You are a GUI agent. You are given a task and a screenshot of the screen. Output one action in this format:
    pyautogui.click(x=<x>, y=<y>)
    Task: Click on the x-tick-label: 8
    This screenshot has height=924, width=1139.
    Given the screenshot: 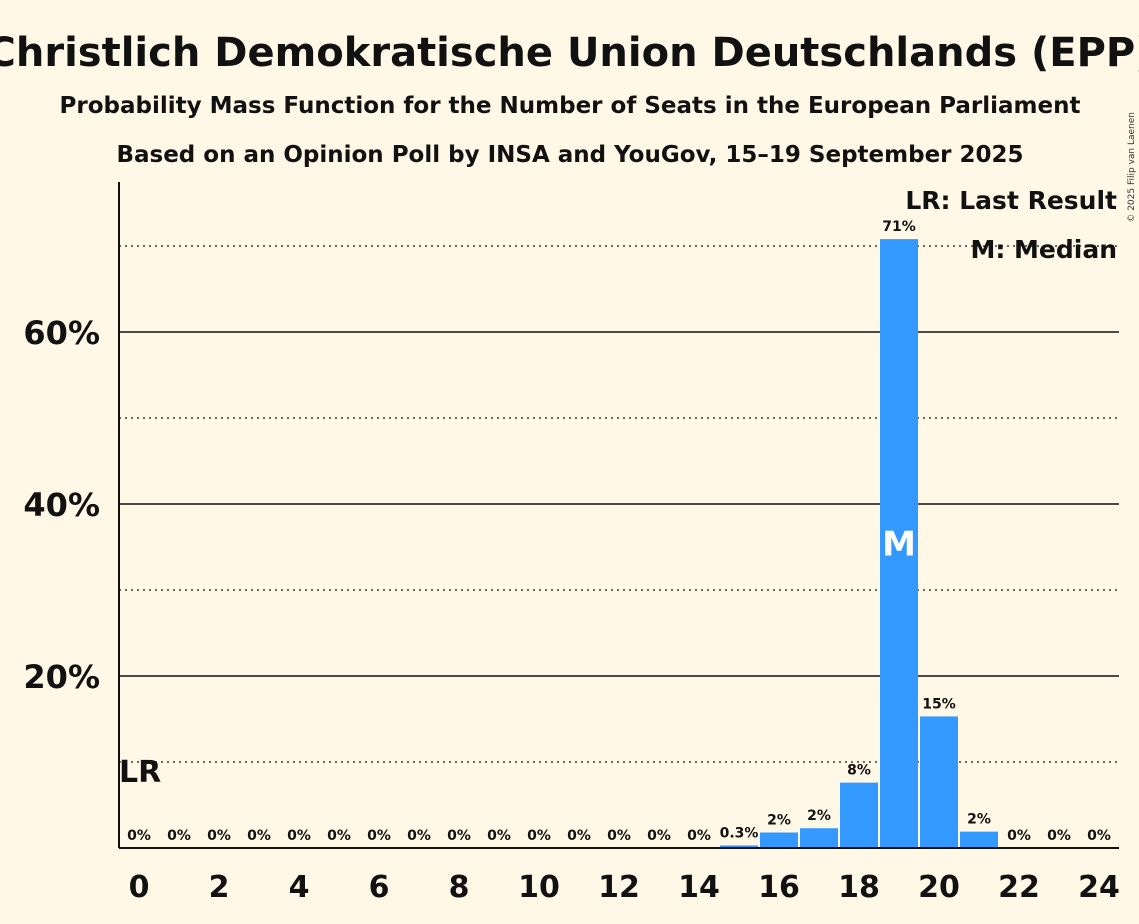 What is the action you would take?
    pyautogui.click(x=459, y=887)
    